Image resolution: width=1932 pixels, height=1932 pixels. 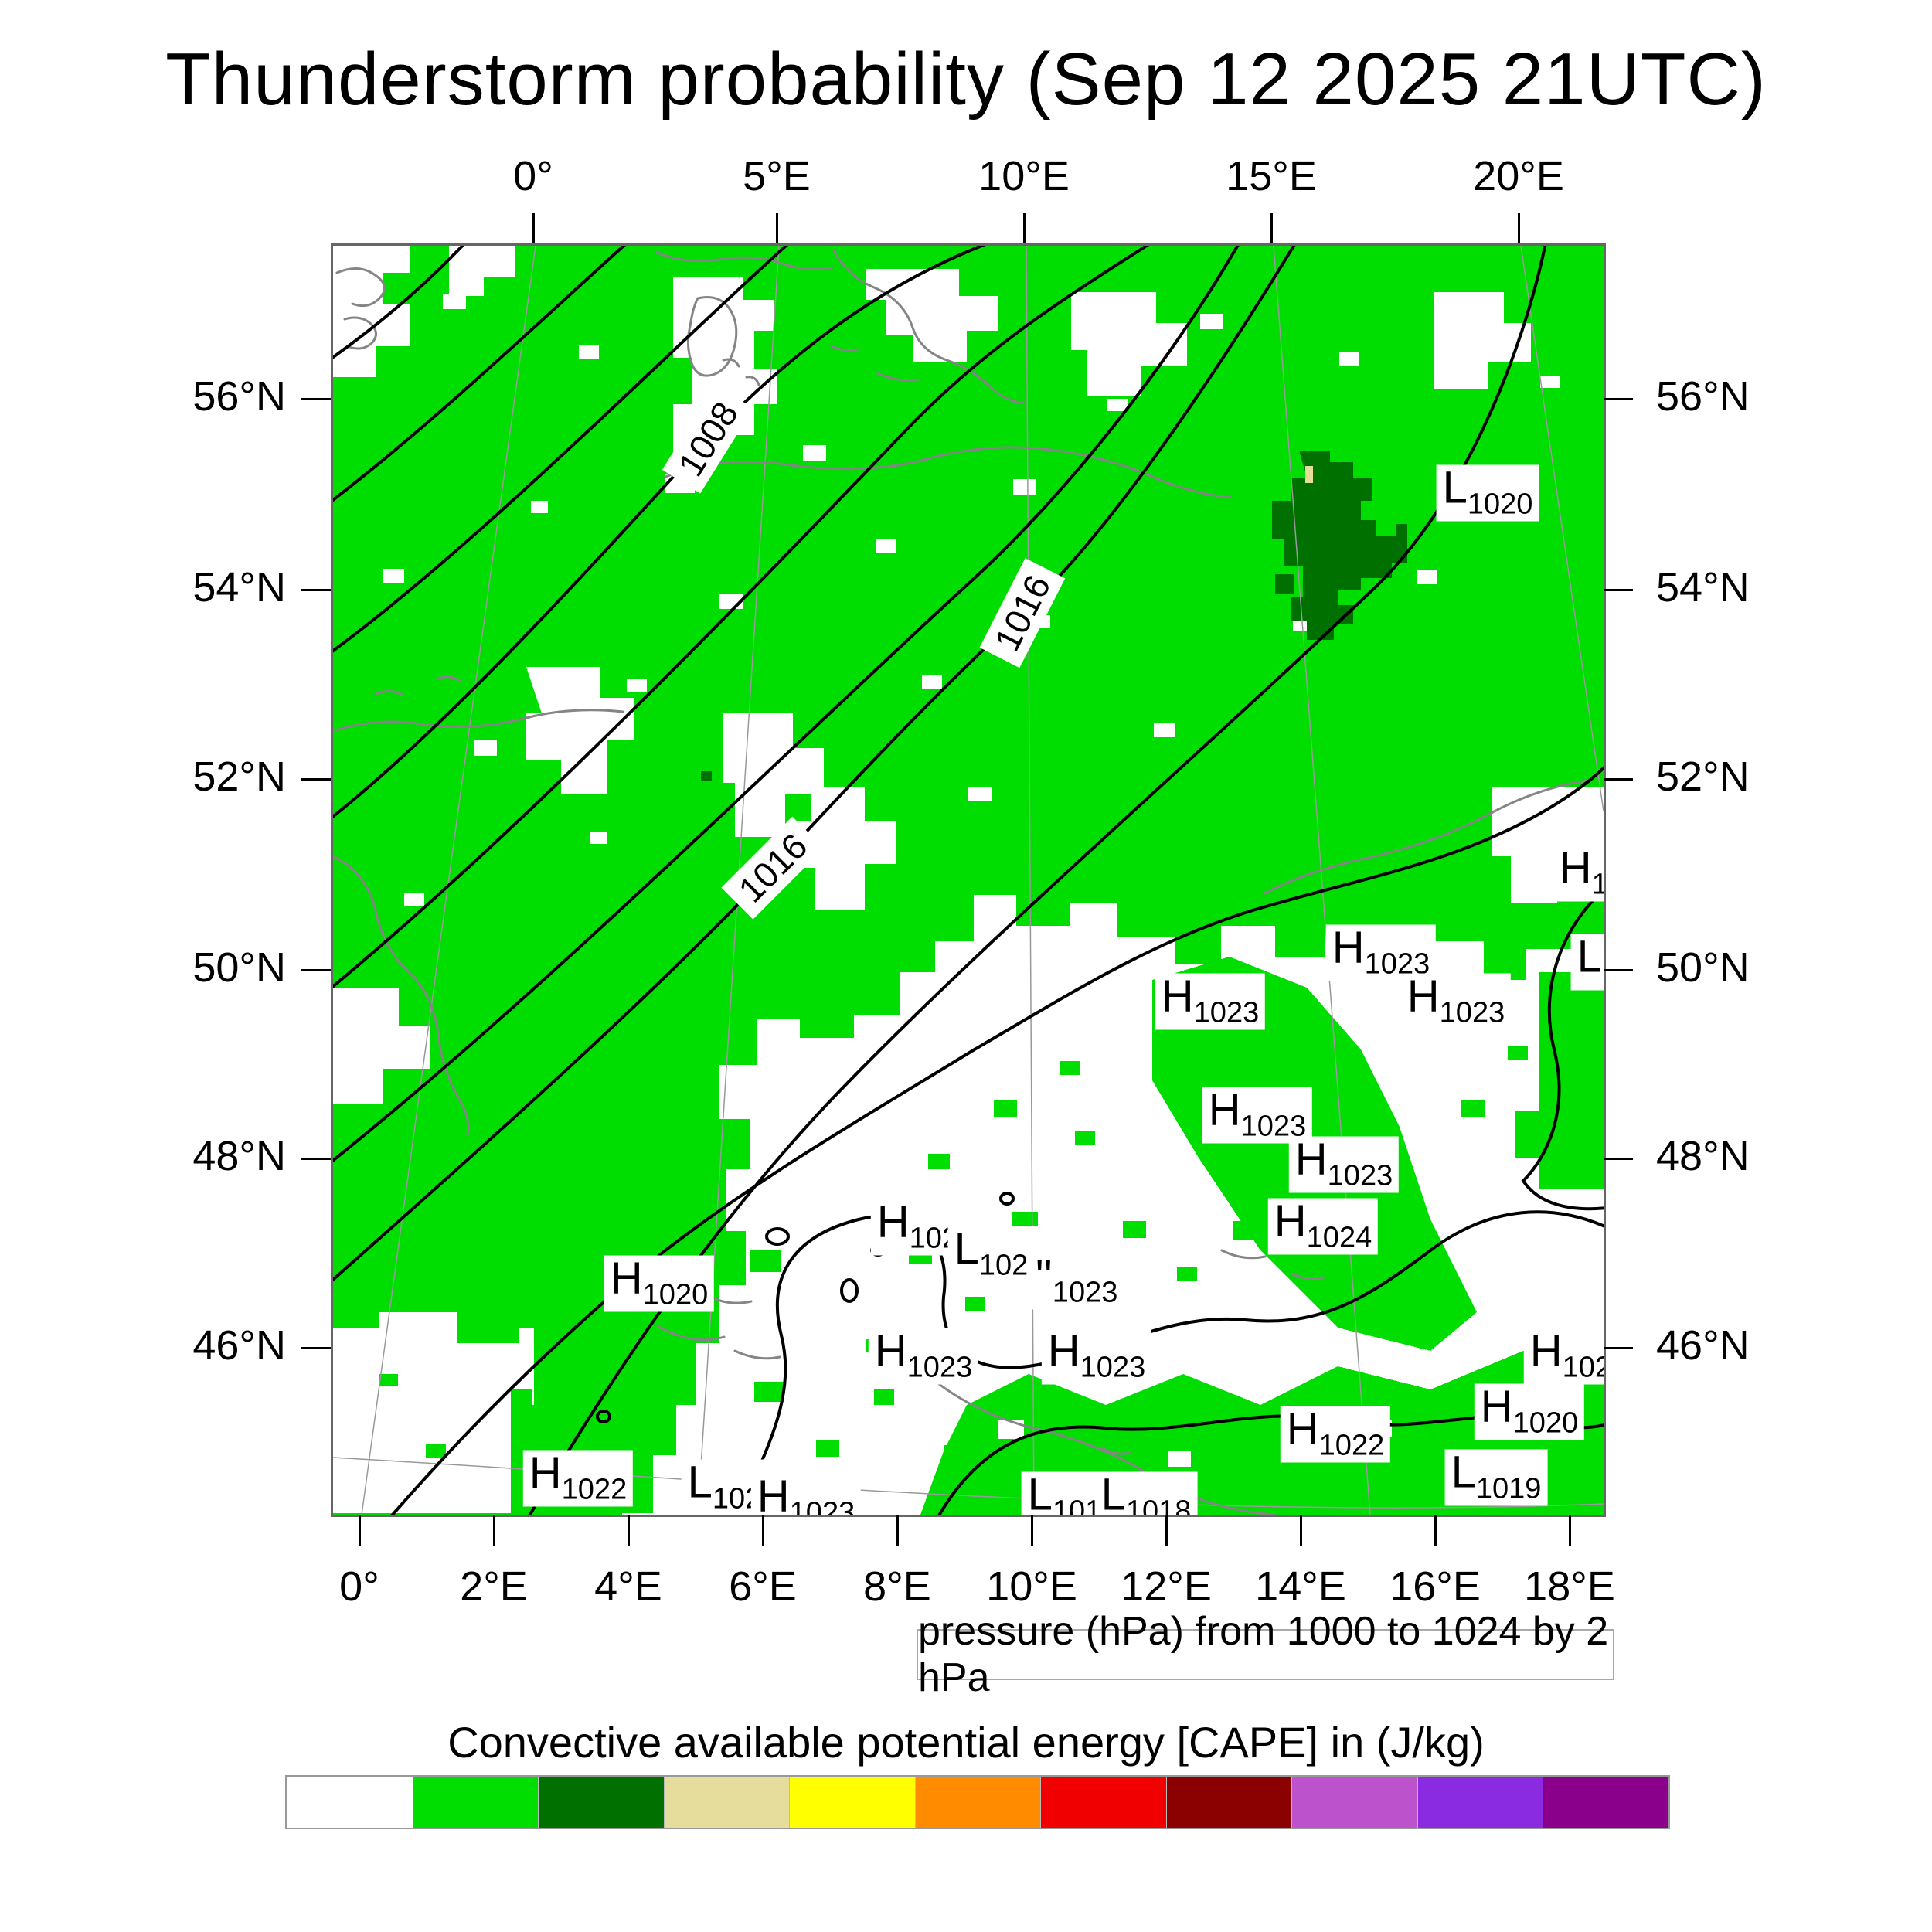 What do you see at coordinates (1569, 1586) in the screenshot?
I see `lon-label: 18°E` at bounding box center [1569, 1586].